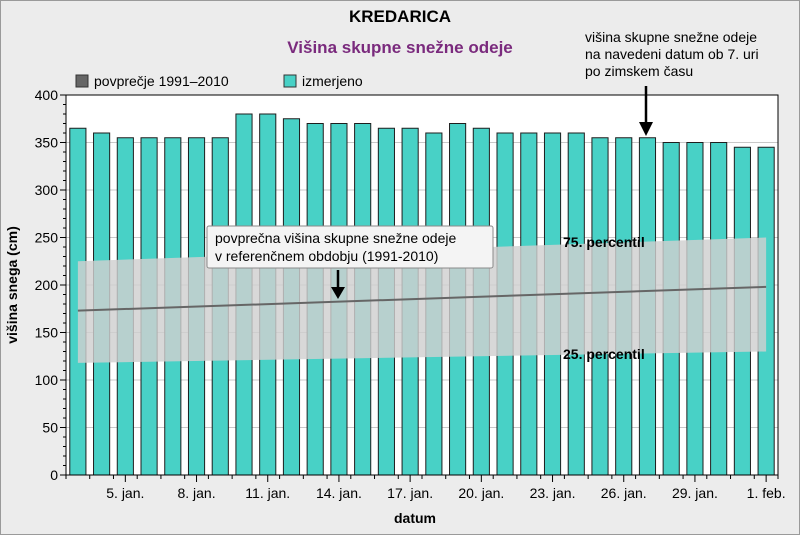 Image resolution: width=800 pixels, height=535 pixels. I want to click on chart-title: KREDARICA, so click(400, 16).